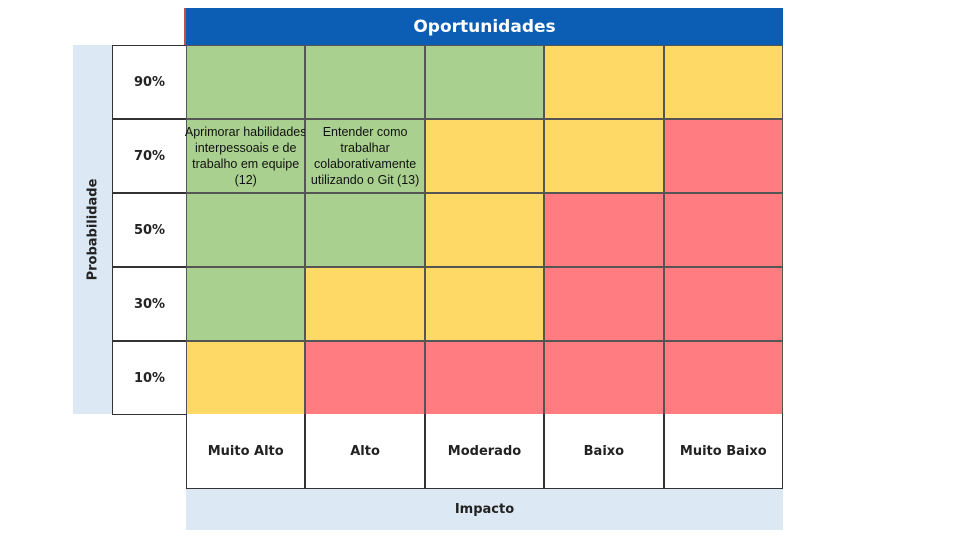 The height and width of the screenshot is (540, 960). I want to click on matrix-cell-r0-c4, so click(723, 82).